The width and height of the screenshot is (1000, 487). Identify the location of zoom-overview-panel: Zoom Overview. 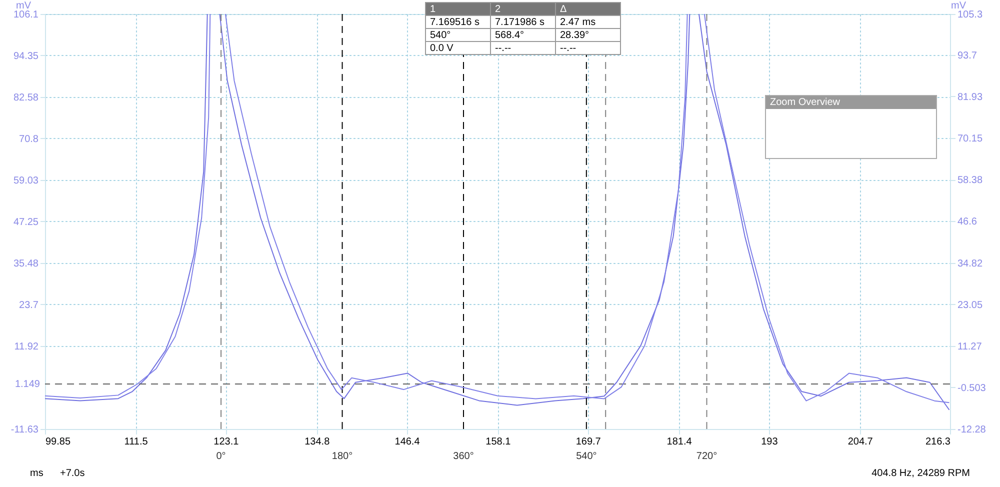
(851, 127).